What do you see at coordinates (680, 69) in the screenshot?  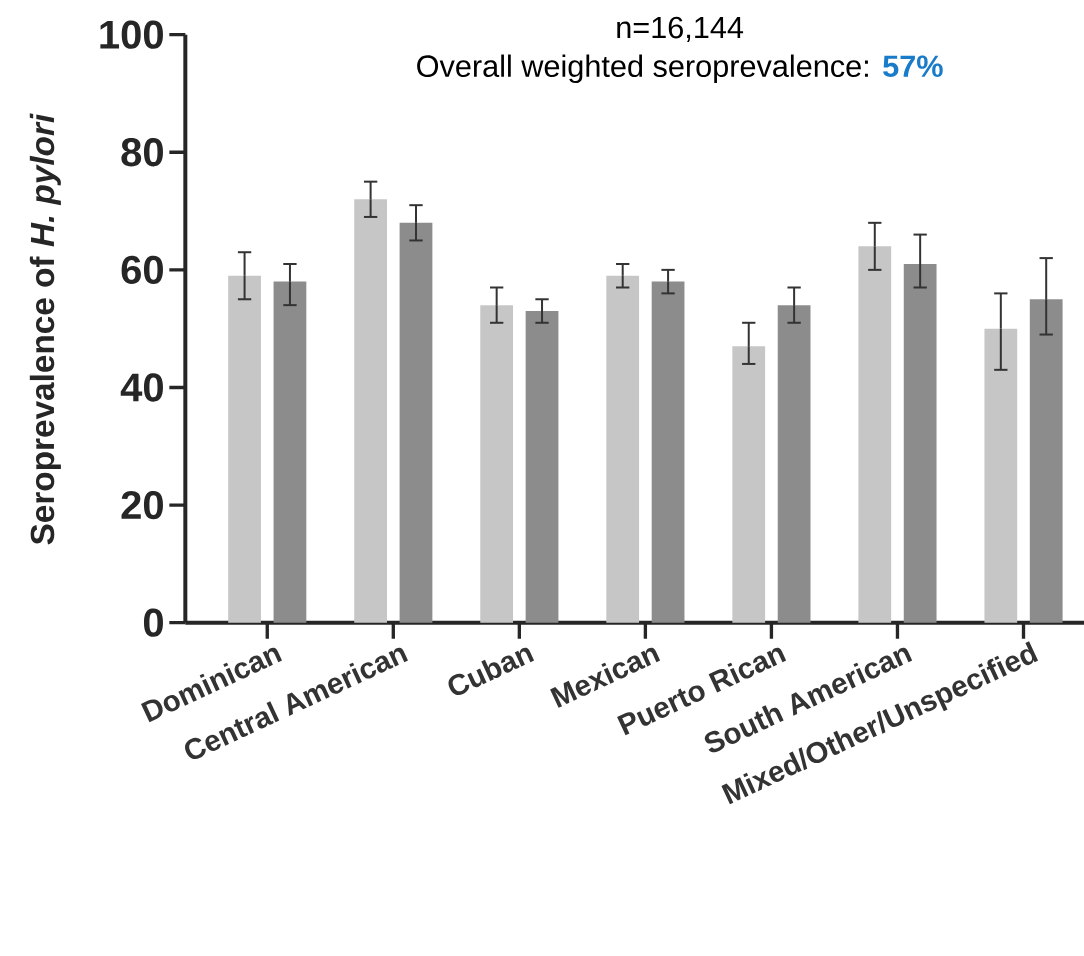 I see `text: Overall weighted seroprevalence: 57%` at bounding box center [680, 69].